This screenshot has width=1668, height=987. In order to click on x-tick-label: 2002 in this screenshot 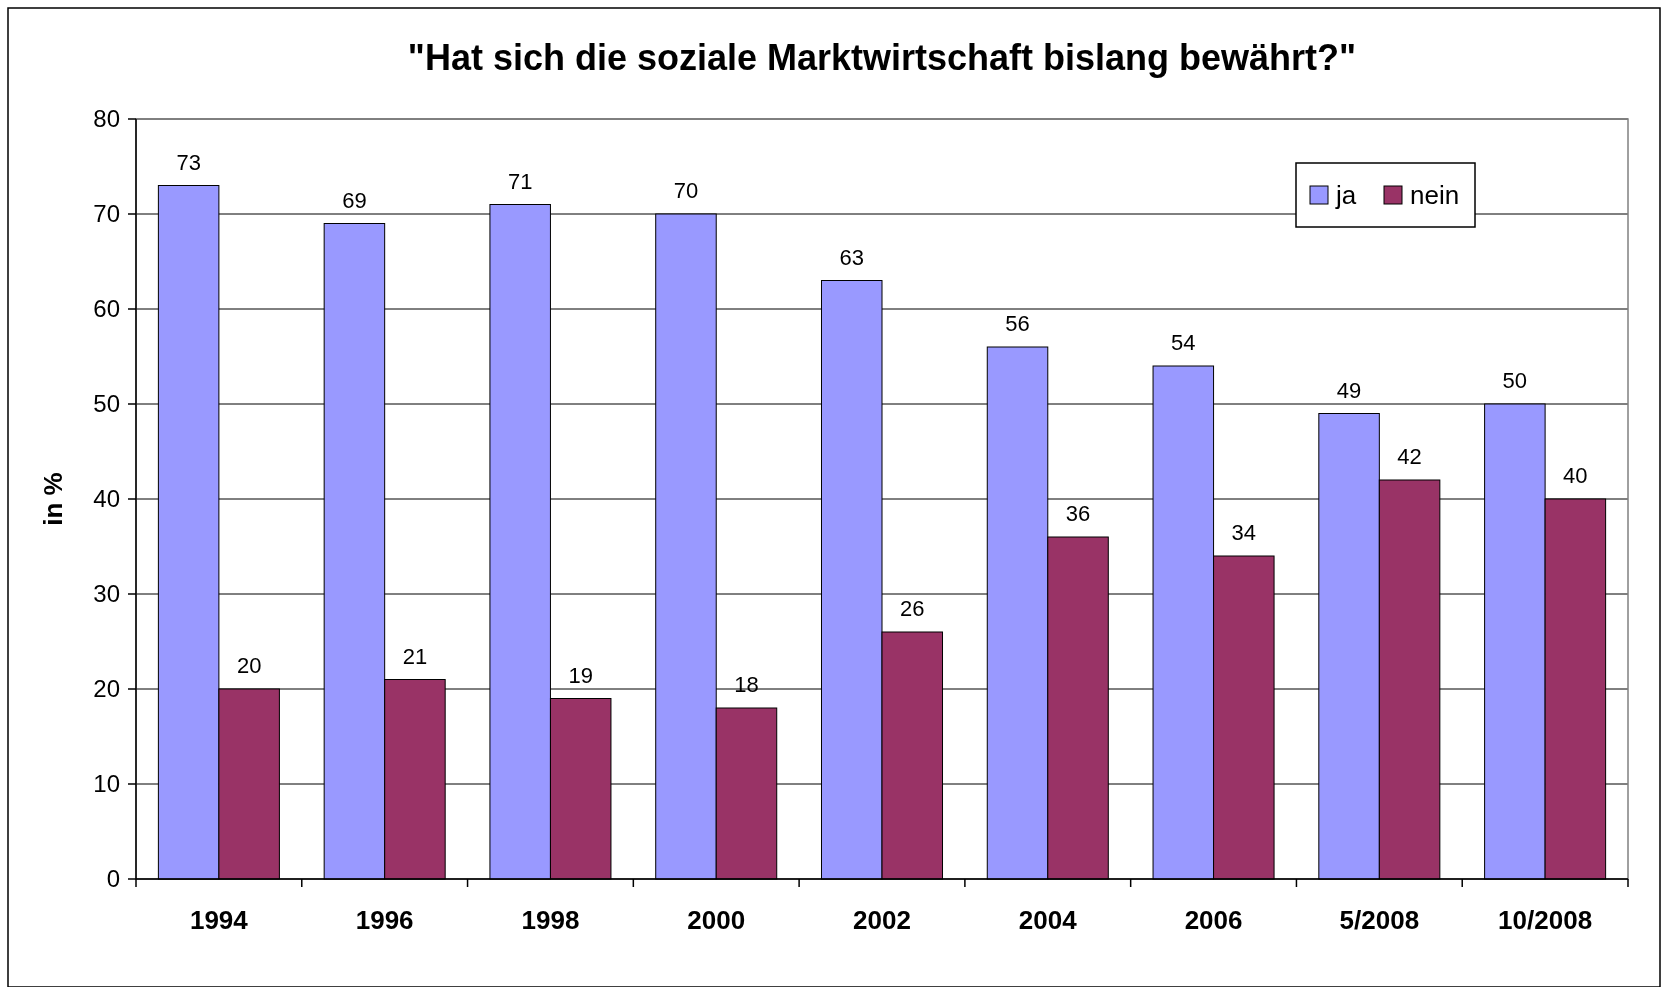, I will do `click(882, 920)`.